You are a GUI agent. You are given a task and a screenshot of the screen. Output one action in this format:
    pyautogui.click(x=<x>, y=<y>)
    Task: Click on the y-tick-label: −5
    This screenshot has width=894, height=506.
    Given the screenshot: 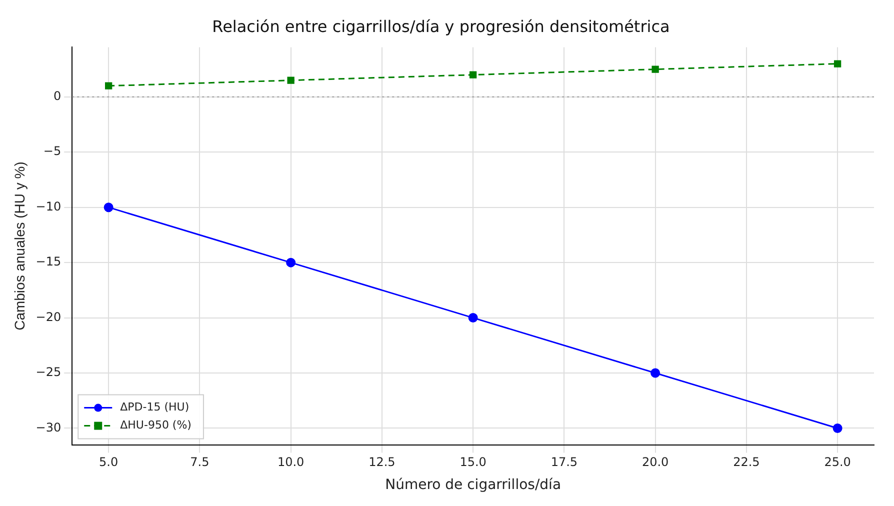 What is the action you would take?
    pyautogui.click(x=52, y=151)
    